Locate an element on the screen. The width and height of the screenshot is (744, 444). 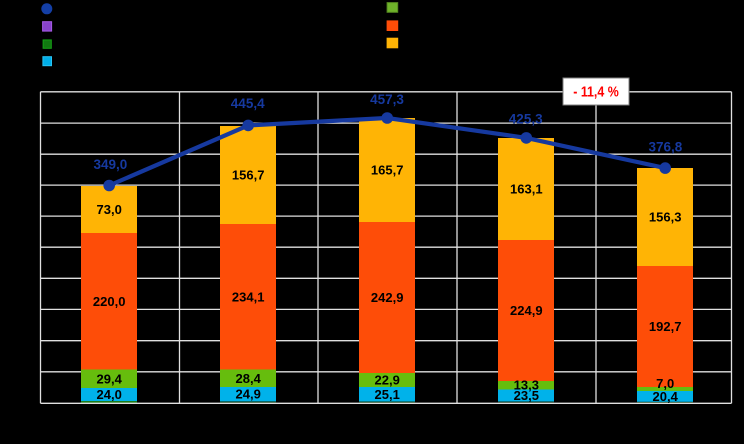
svg-text: 242,9 is located at coordinates (387, 297).